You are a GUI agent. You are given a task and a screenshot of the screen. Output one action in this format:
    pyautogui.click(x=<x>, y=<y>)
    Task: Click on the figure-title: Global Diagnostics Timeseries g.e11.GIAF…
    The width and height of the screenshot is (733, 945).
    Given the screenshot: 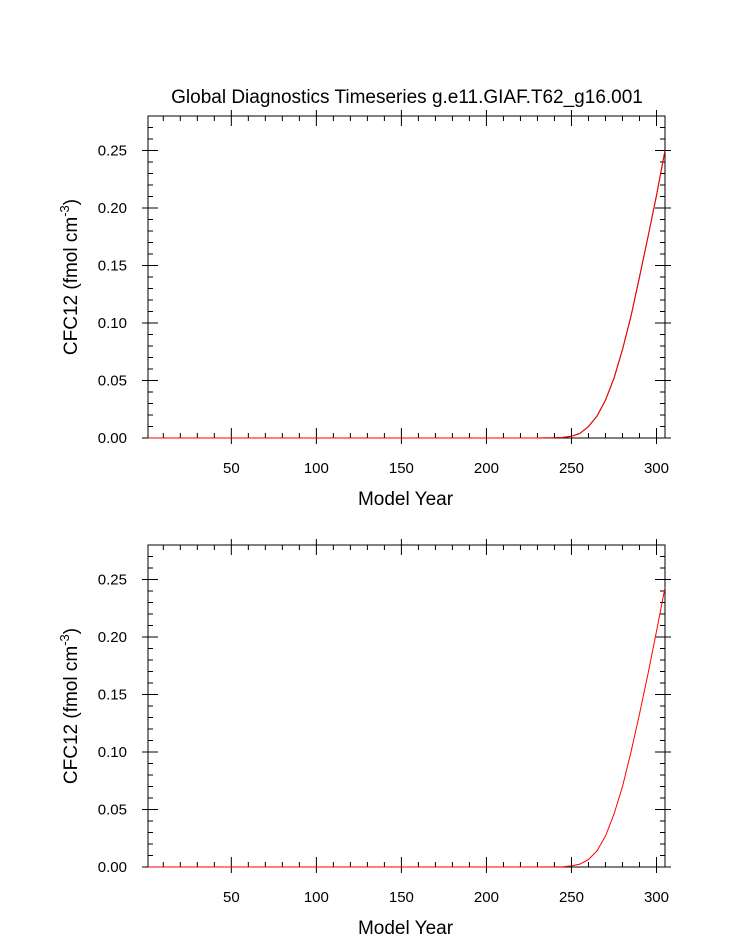 What is the action you would take?
    pyautogui.click(x=407, y=97)
    